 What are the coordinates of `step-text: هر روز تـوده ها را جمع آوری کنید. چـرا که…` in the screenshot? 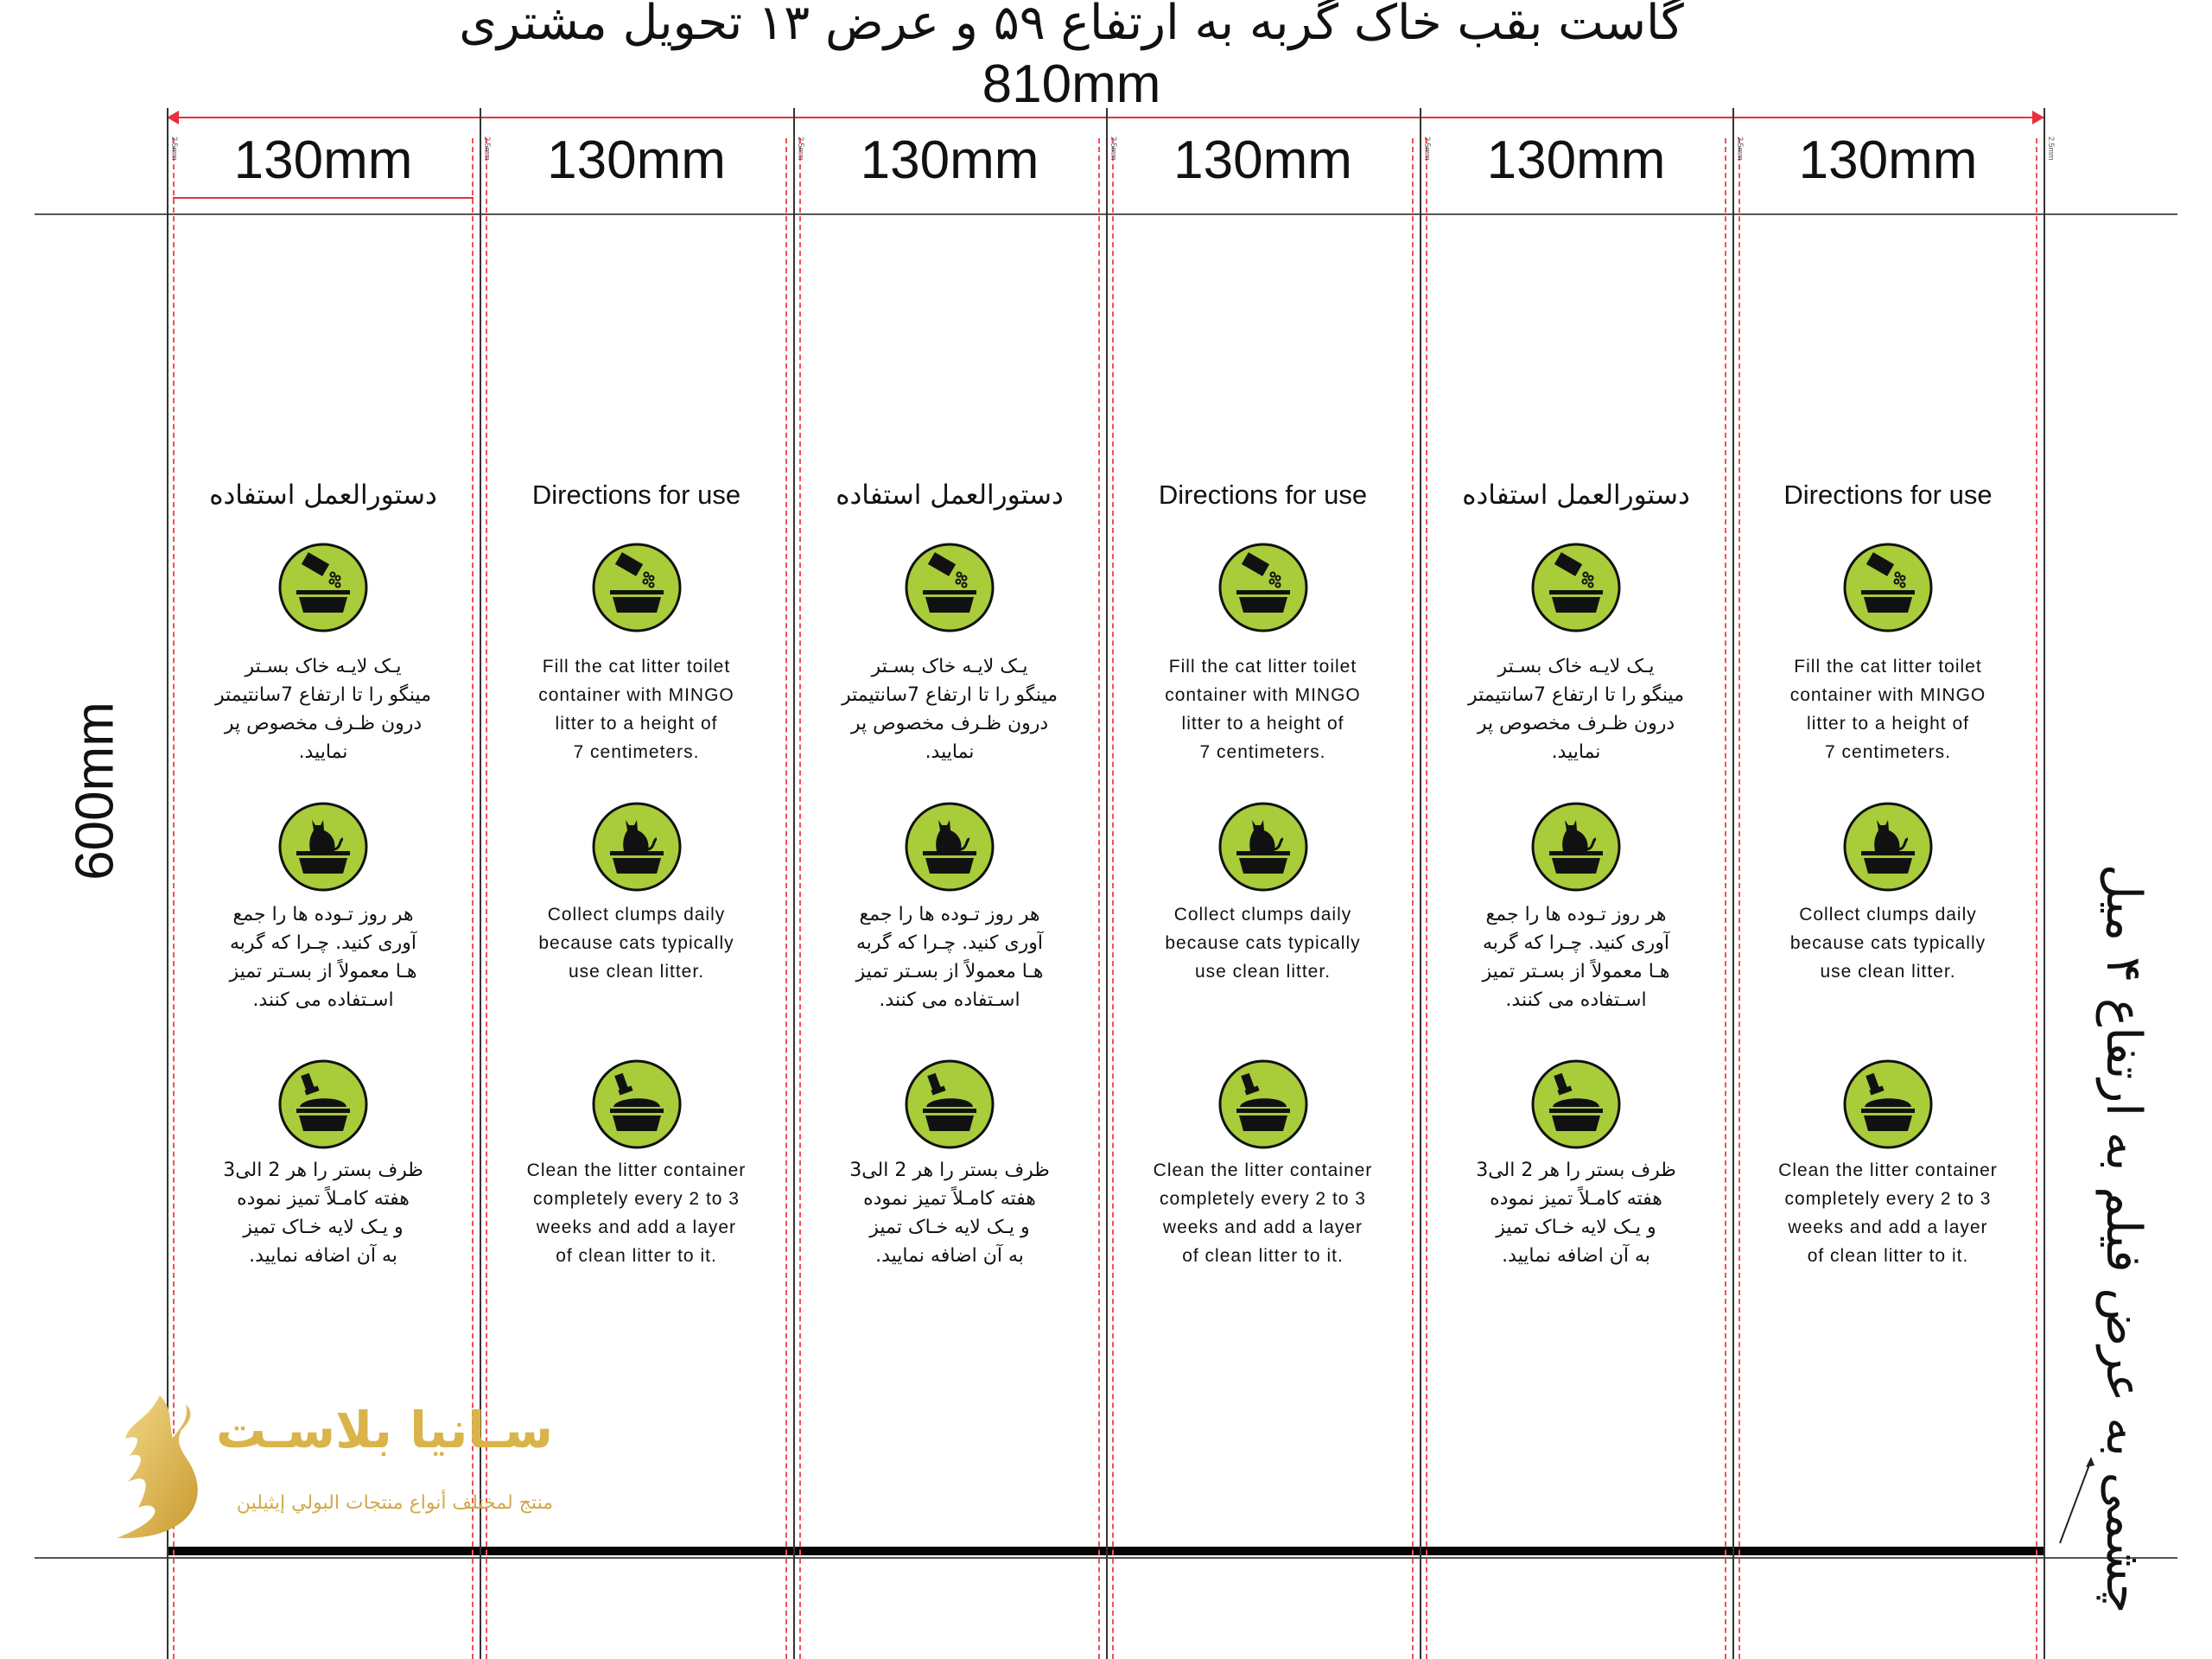 It's located at (949, 957).